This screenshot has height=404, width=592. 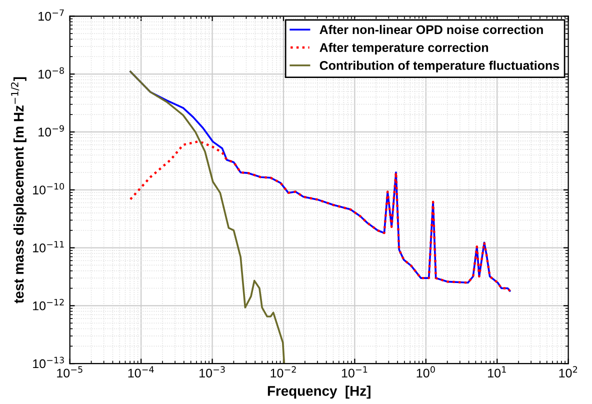 What do you see at coordinates (212, 372) in the screenshot?
I see `x-tick-label: 10$^{−3}$` at bounding box center [212, 372].